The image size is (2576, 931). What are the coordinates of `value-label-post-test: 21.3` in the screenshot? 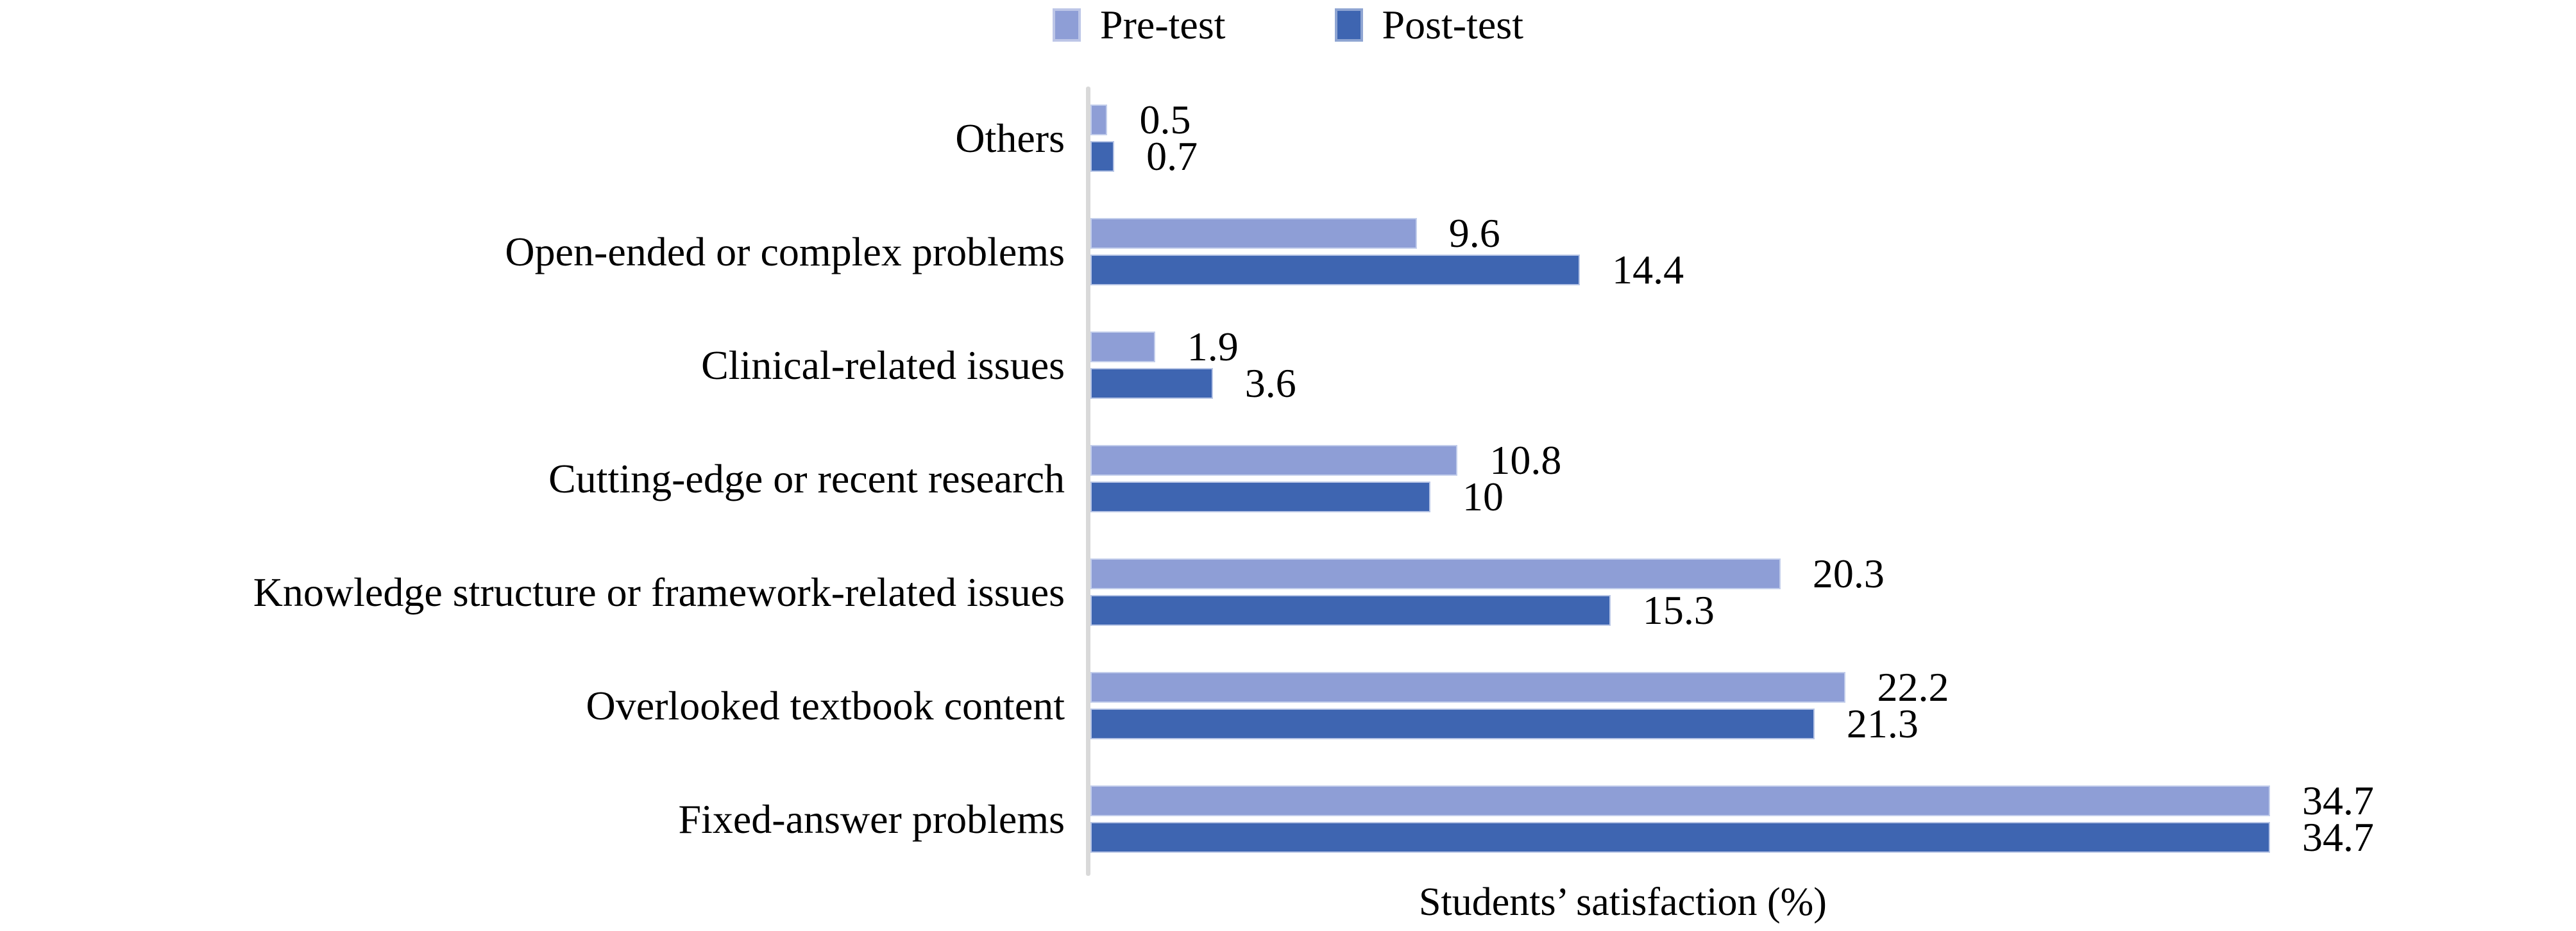 It's located at (1882, 723).